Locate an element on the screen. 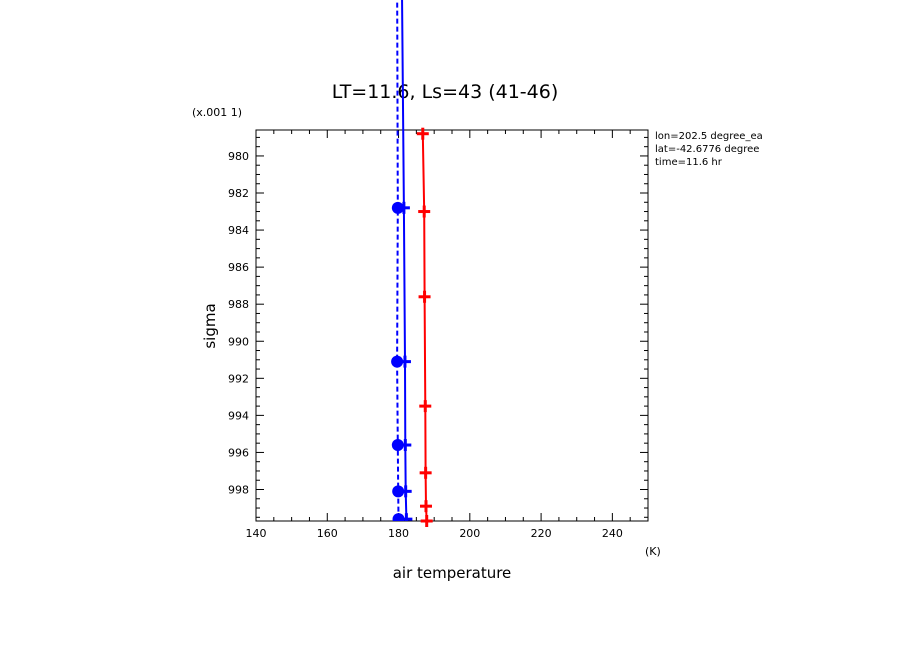  y-tick-label: 998 is located at coordinates (238, 489).